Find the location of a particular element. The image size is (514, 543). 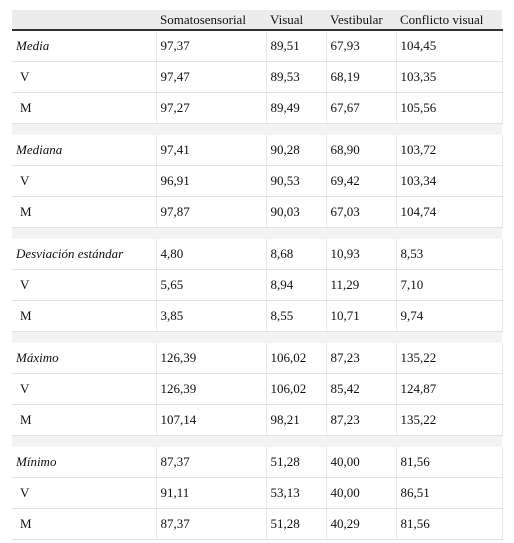

cell: 85,42 is located at coordinates (360, 389).